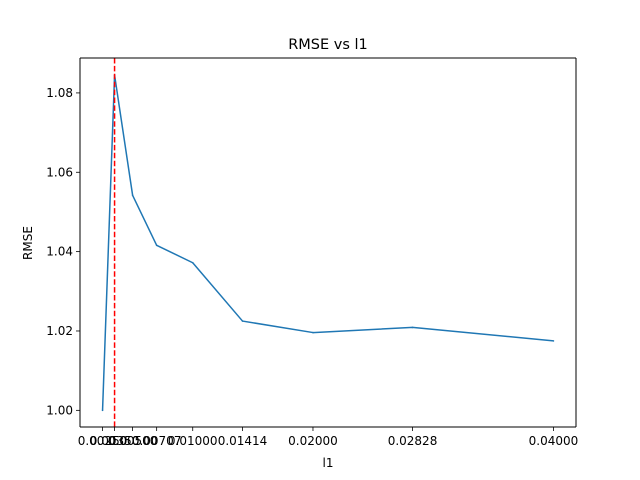  Describe the element at coordinates (243, 441) in the screenshot. I see `x-tick-label: 0.01414` at that location.